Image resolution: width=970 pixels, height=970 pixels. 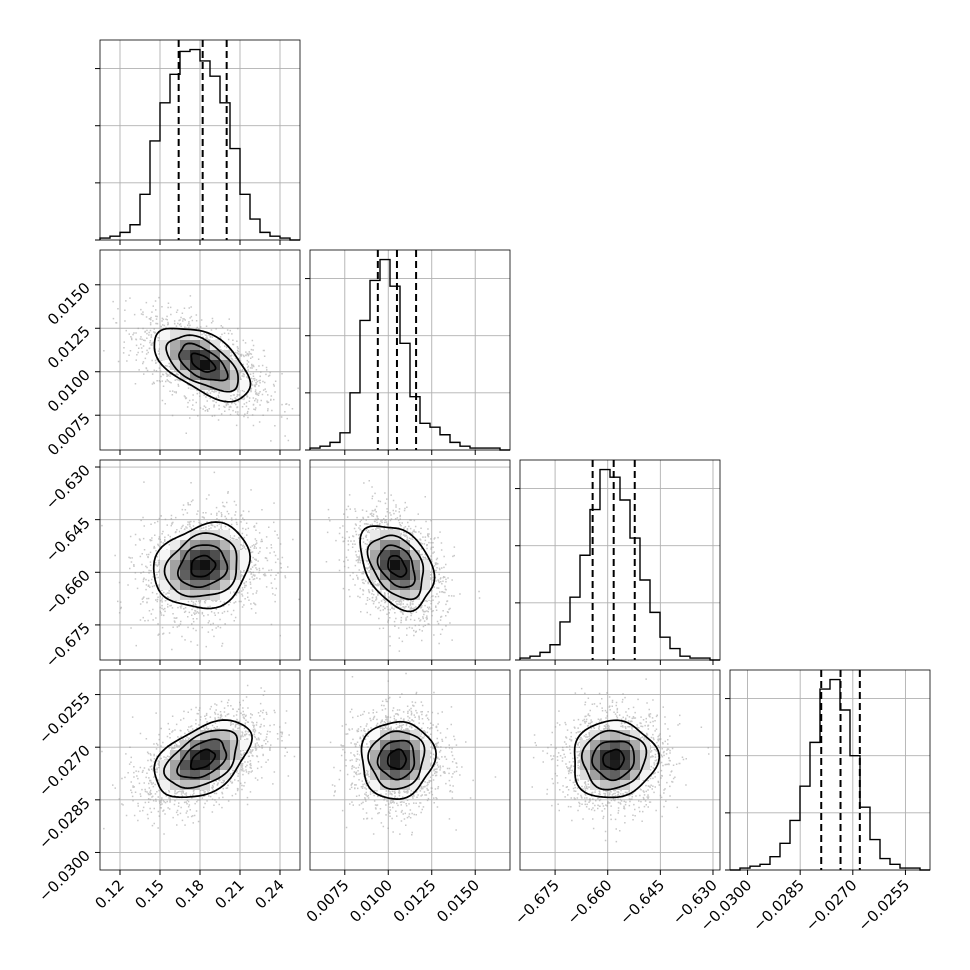 What do you see at coordinates (64, 770) in the screenshot?
I see `y-tick-label: −0.0270` at bounding box center [64, 770].